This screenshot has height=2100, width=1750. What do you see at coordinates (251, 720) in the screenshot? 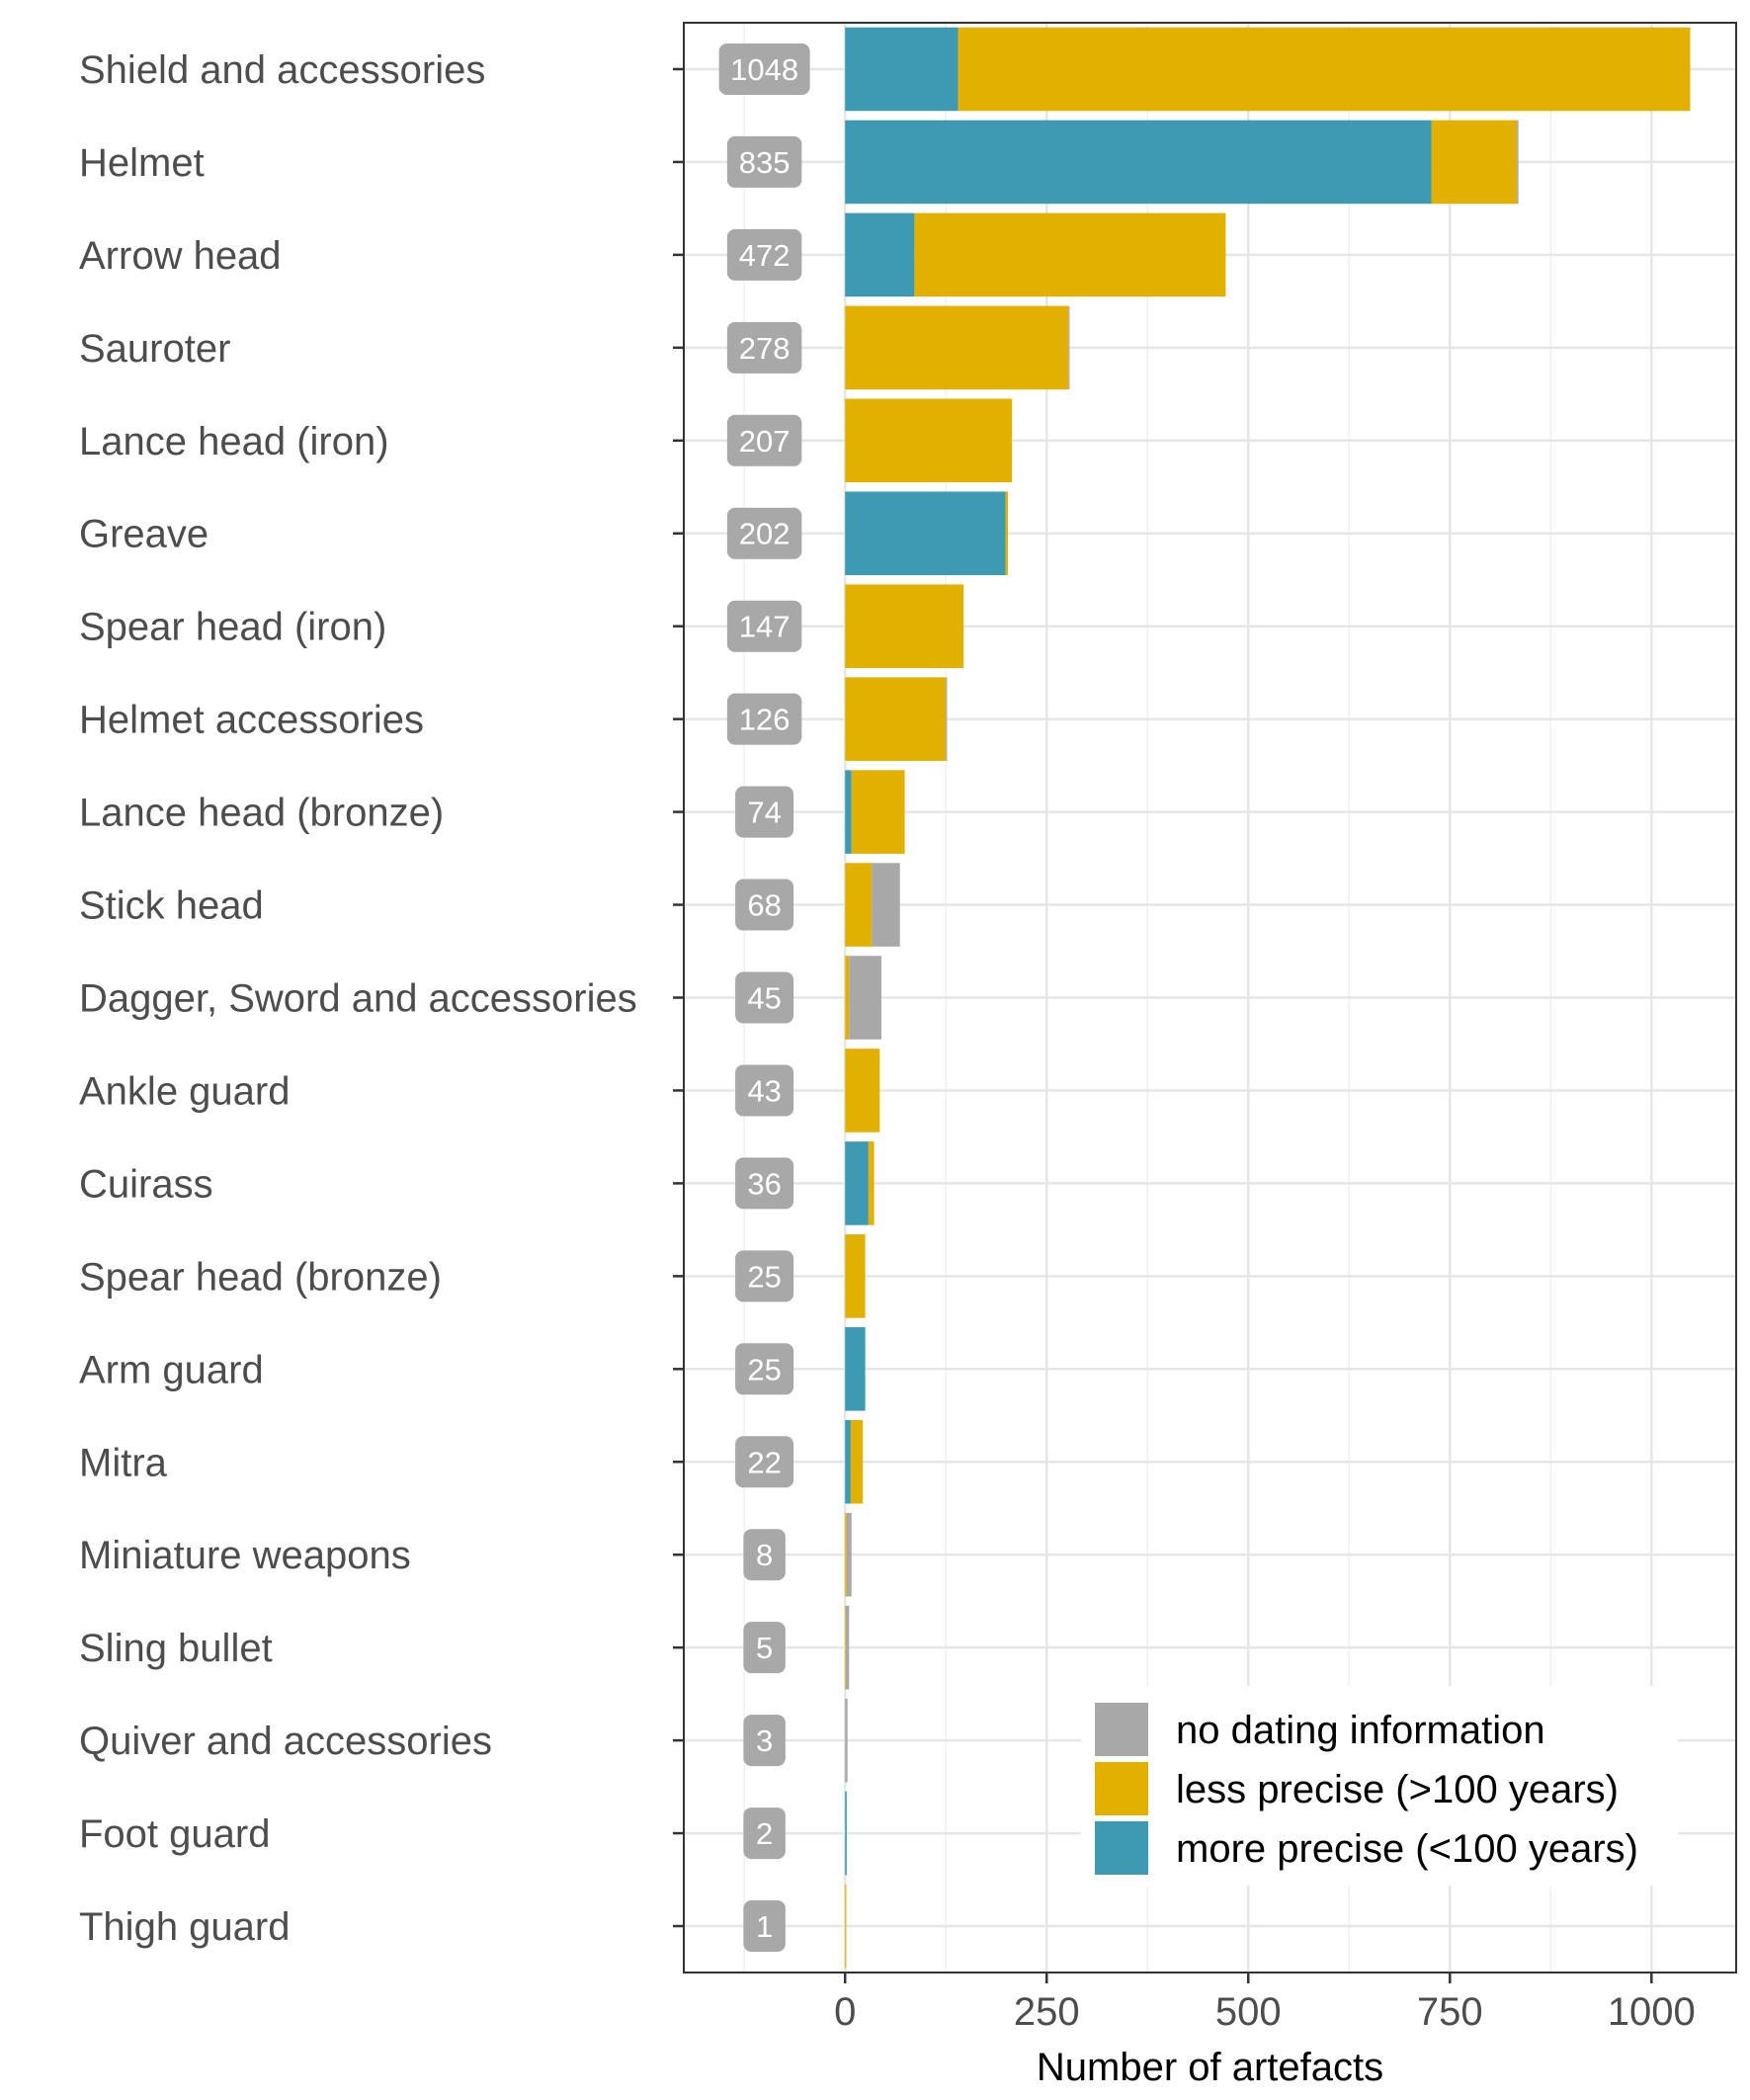
I see `y-tick-label-helmet-accessories: Helmet accessories` at bounding box center [251, 720].